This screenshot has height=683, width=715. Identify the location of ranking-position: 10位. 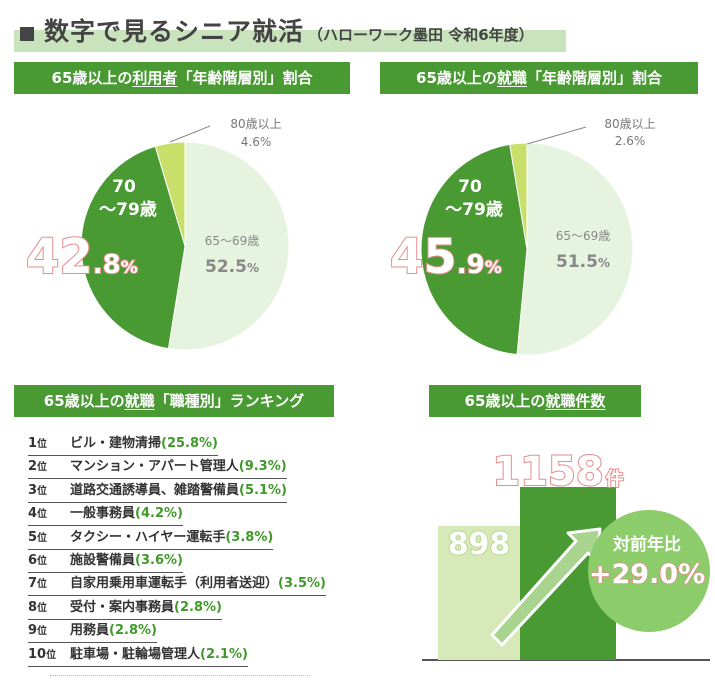
(42, 654).